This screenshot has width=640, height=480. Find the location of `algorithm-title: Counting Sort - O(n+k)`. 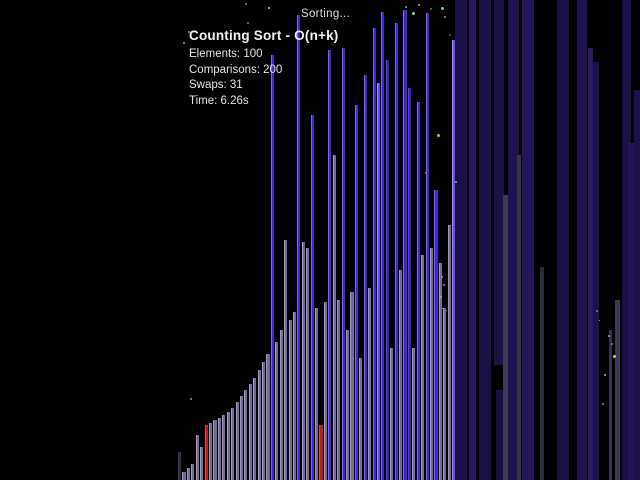

algorithm-title: Counting Sort - O(n+k) is located at coordinates (264, 35).